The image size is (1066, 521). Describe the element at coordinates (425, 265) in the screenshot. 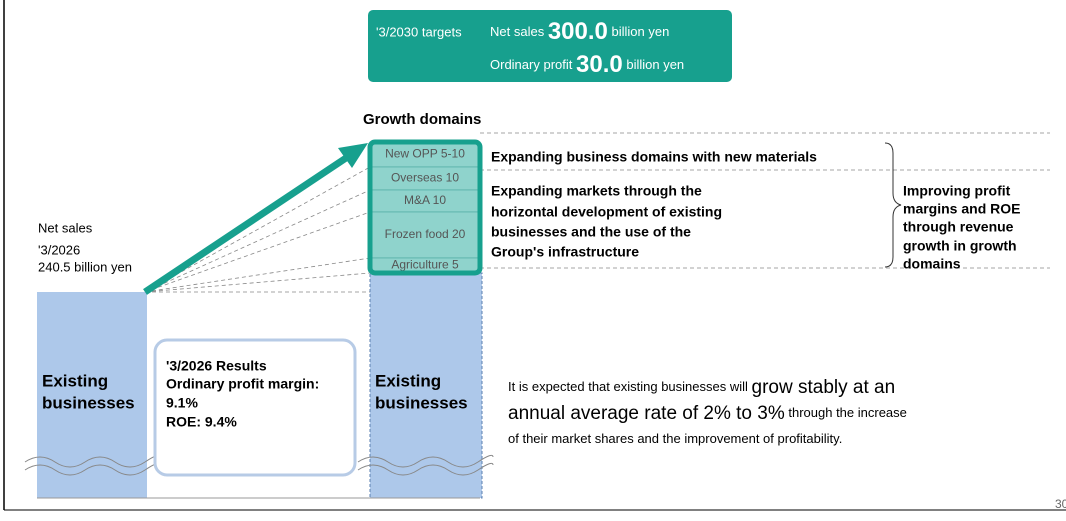

I see `segment-label: Agriculture 5` at that location.